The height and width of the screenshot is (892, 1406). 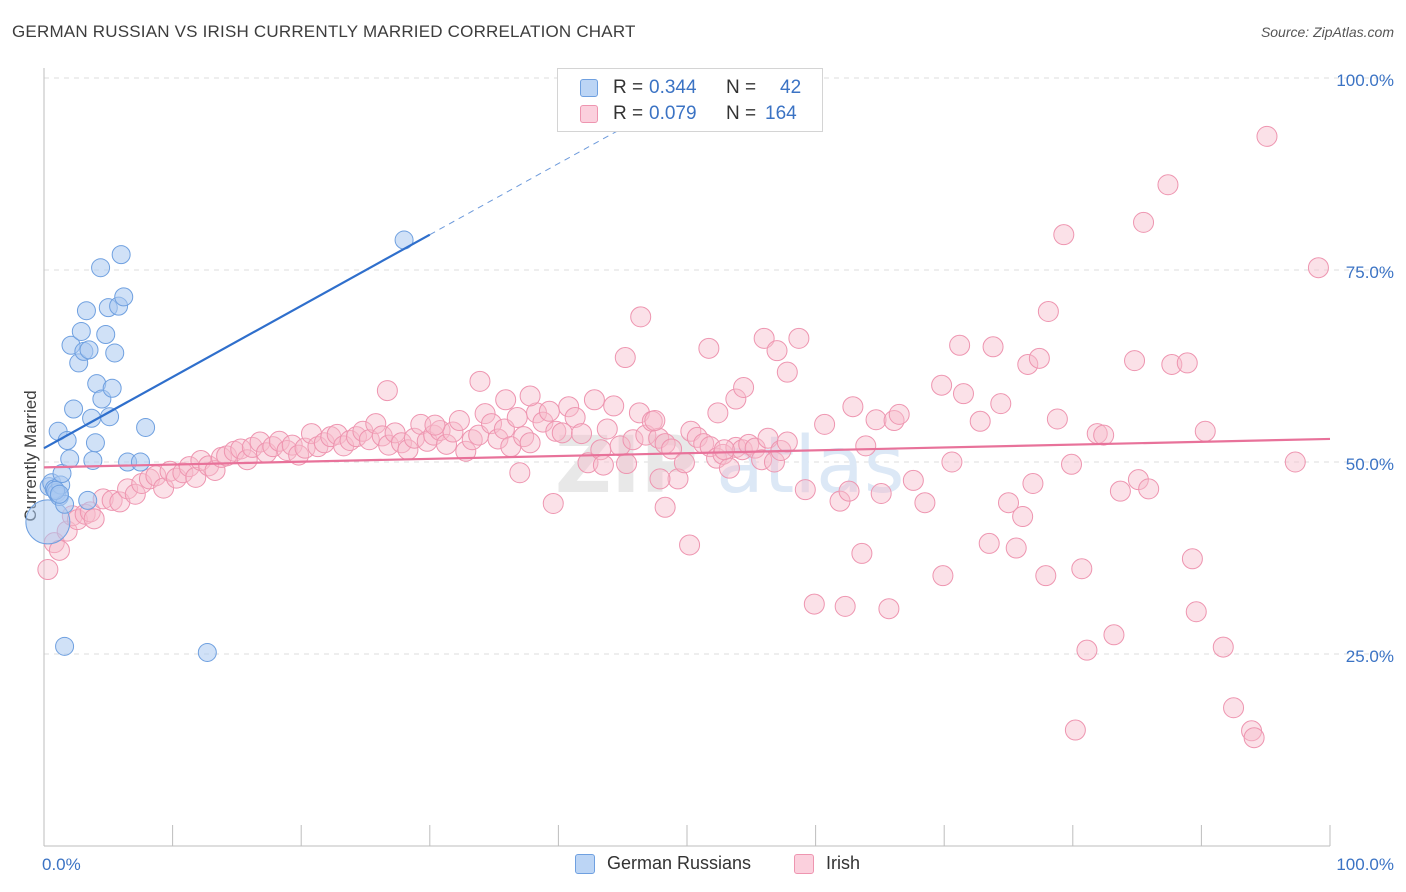 What do you see at coordinates (781, 113) in the screenshot?
I see `legend-n-value: 164` at bounding box center [781, 113].